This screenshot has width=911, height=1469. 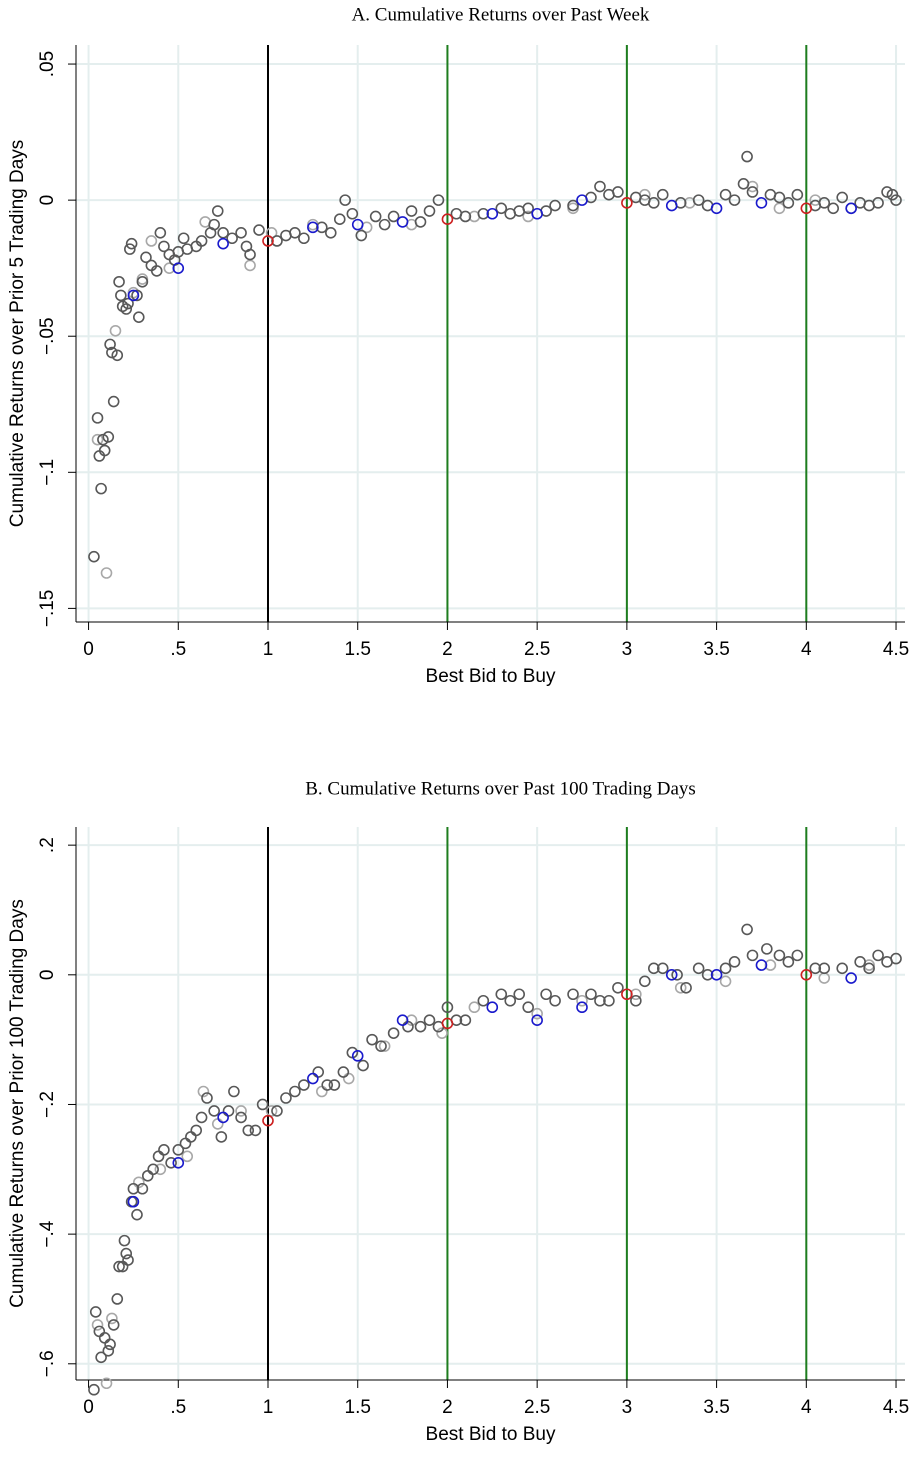 What do you see at coordinates (47, 472) in the screenshot?
I see `y-tick-label: −.1` at bounding box center [47, 472].